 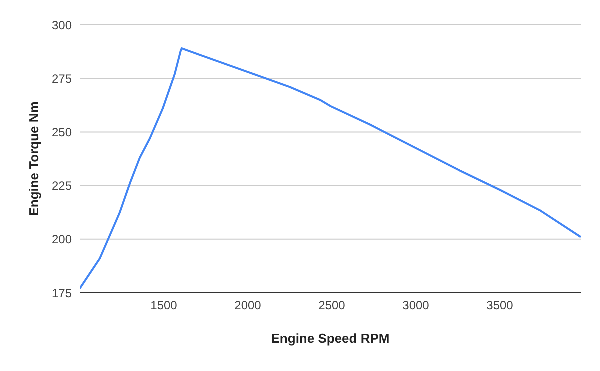 What do you see at coordinates (164, 305) in the screenshot?
I see `x-tick-label: 1500` at bounding box center [164, 305].